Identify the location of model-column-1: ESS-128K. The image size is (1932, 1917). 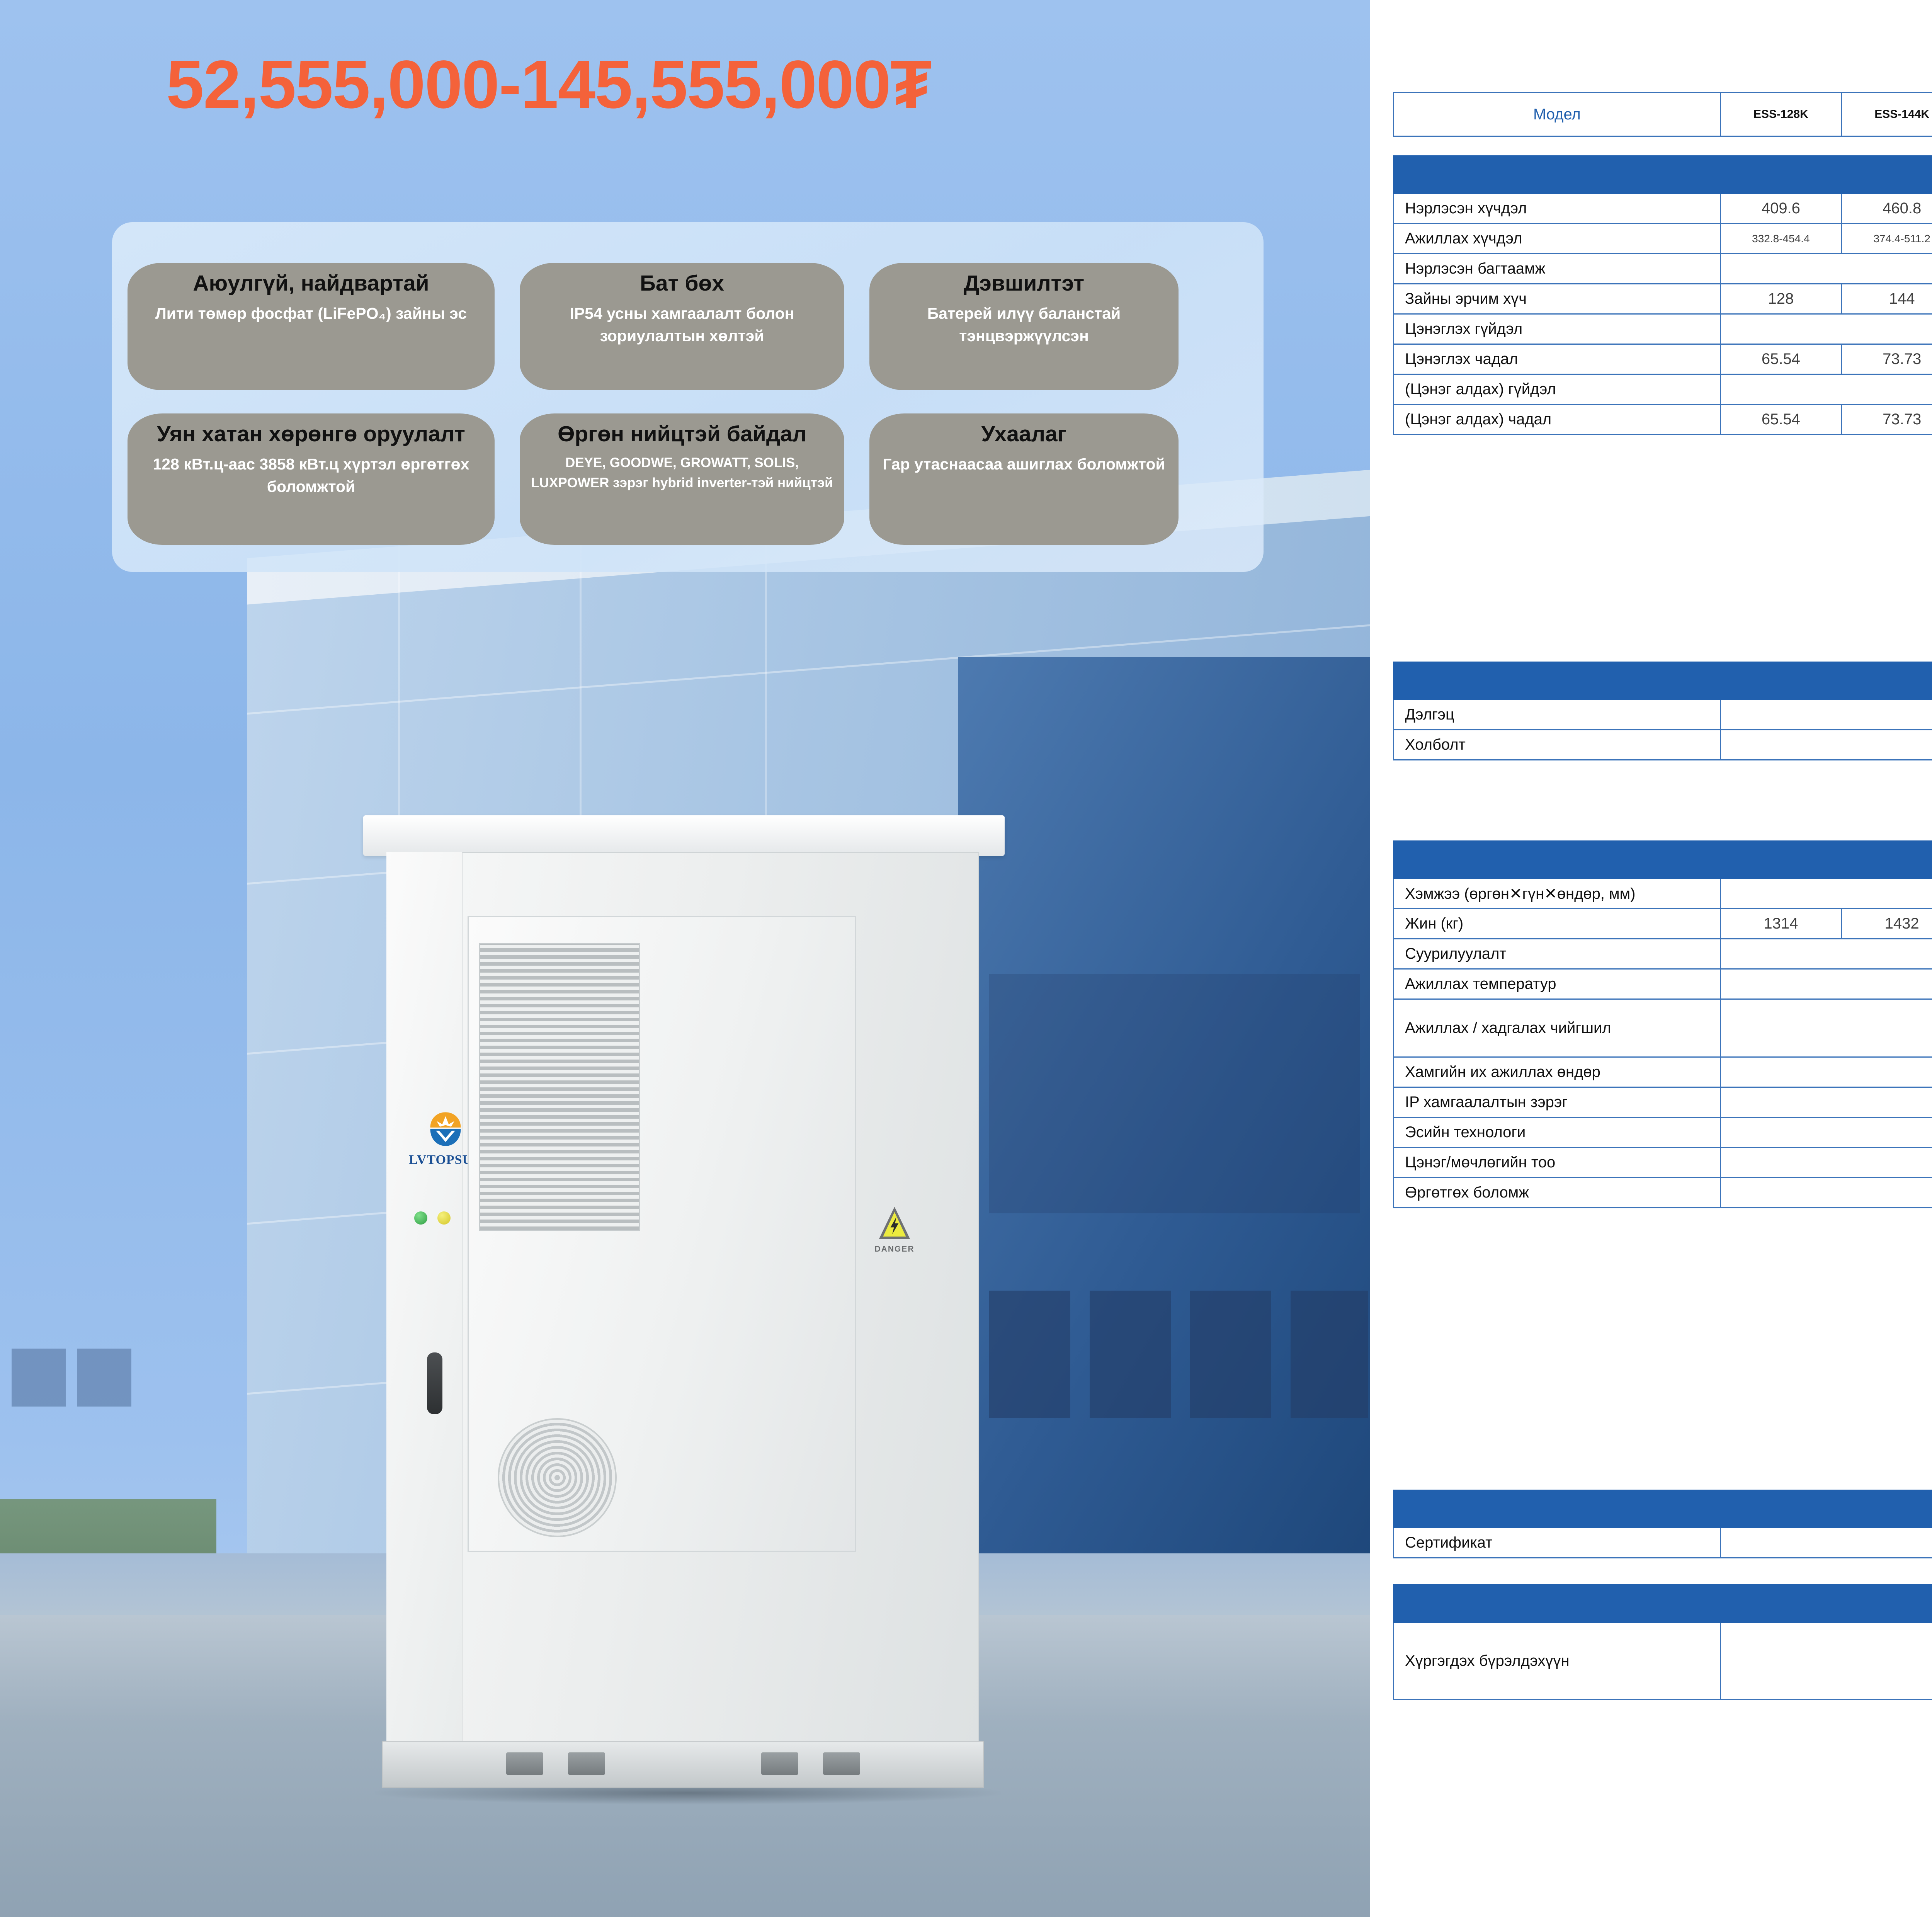
(1781, 114).